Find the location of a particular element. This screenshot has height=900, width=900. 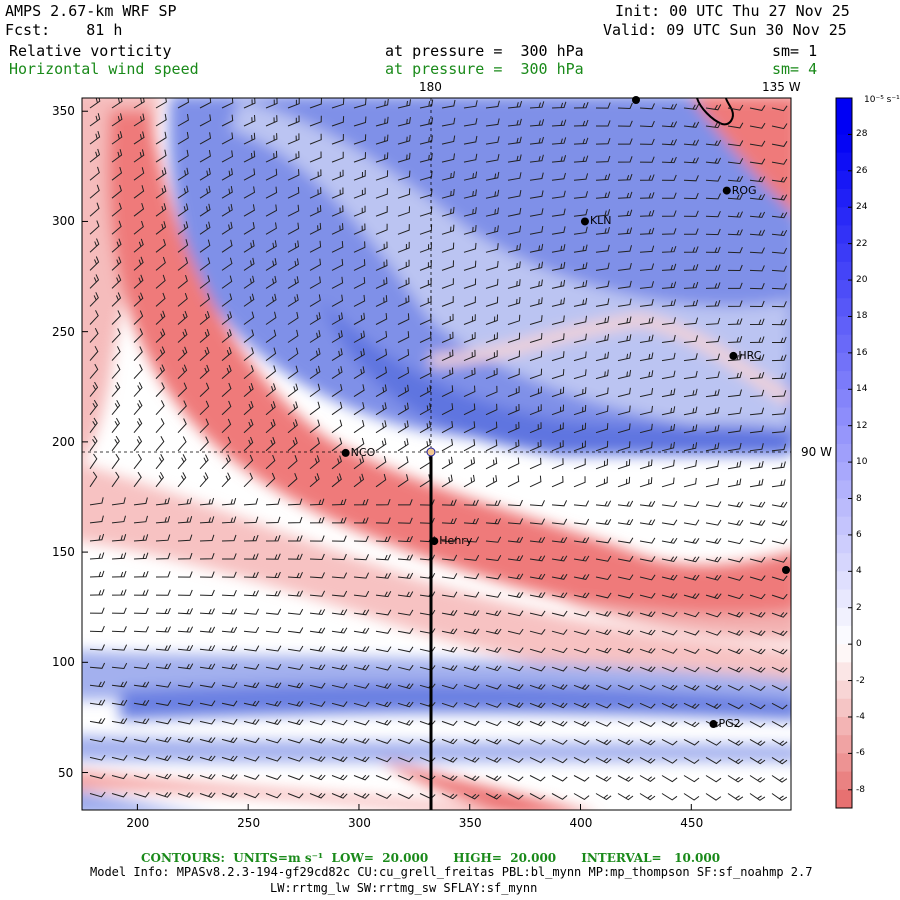

colorbar-tick-label: 24 is located at coordinates (862, 207).